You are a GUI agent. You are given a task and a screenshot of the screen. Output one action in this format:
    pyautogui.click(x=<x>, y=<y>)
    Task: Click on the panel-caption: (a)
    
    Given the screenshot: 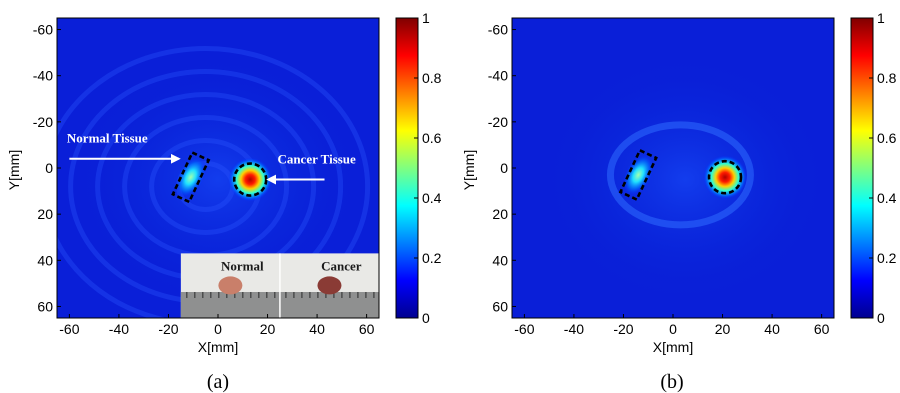 What is the action you would take?
    pyautogui.click(x=218, y=382)
    